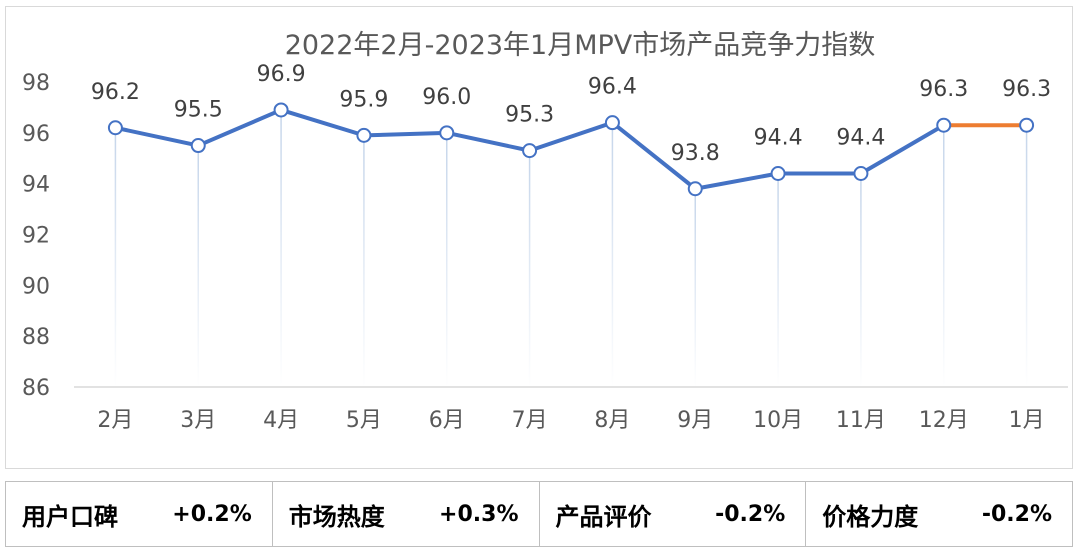 This screenshot has width=1080, height=553. I want to click on data-label: 96.9, so click(281, 74).